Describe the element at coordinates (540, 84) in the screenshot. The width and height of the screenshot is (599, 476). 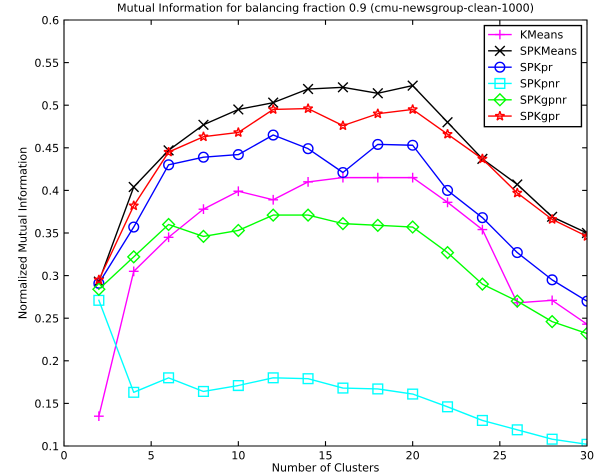
I see `legend-label: SPKpnr` at that location.